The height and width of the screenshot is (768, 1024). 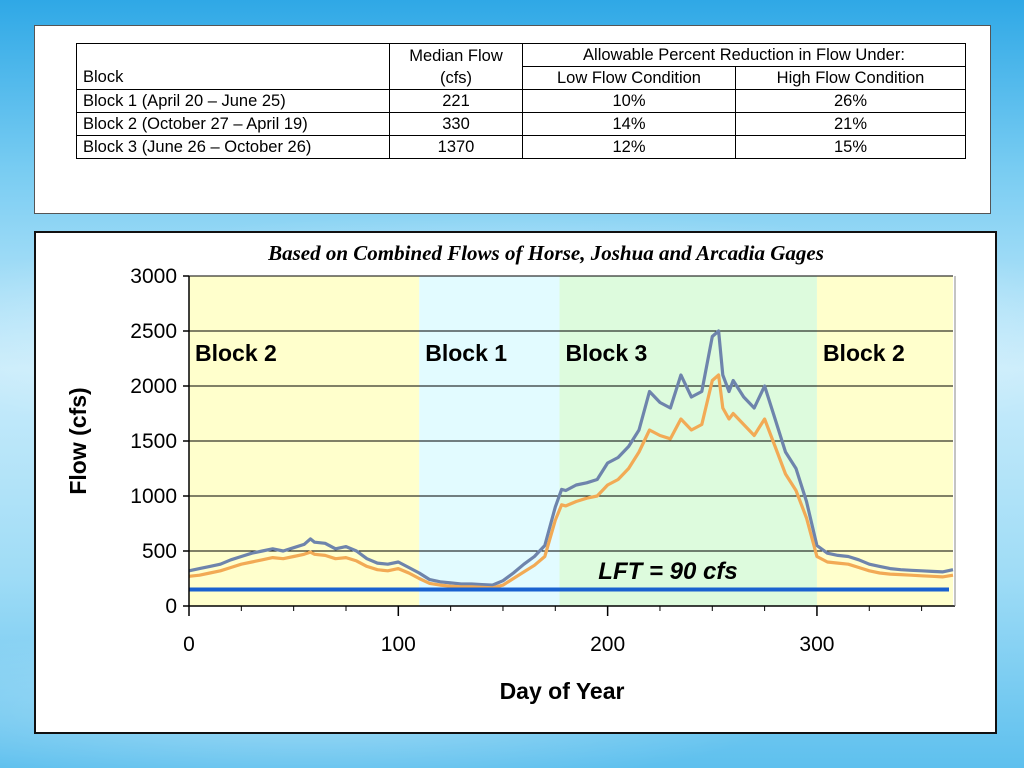 What do you see at coordinates (189, 644) in the screenshot?
I see `x-tick-label: 0` at bounding box center [189, 644].